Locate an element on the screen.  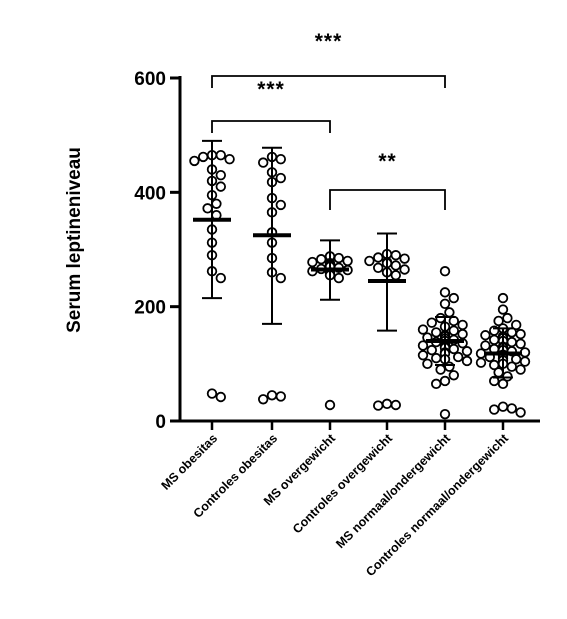
x-tick-label: MS normaal/ondergewicht is located at coordinates (393, 491).